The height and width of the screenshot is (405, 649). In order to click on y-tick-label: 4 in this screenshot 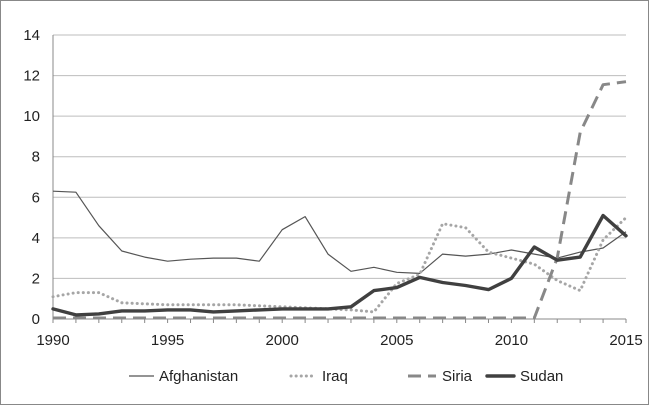, I will do `click(36, 238)`.